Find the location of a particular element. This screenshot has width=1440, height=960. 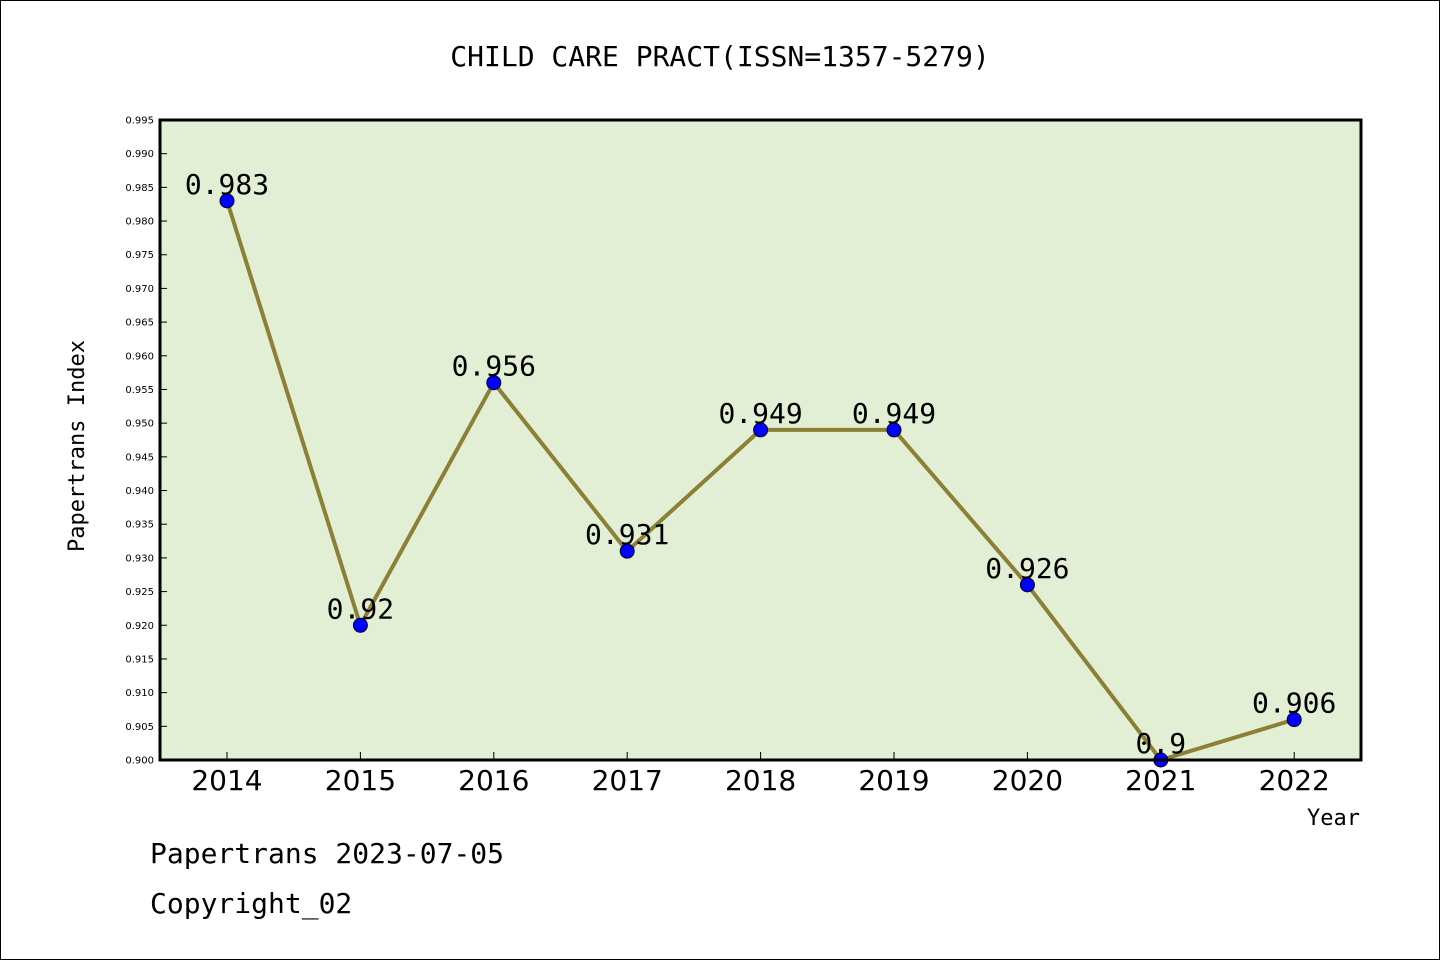

data-label: 0.983 is located at coordinates (227, 184).